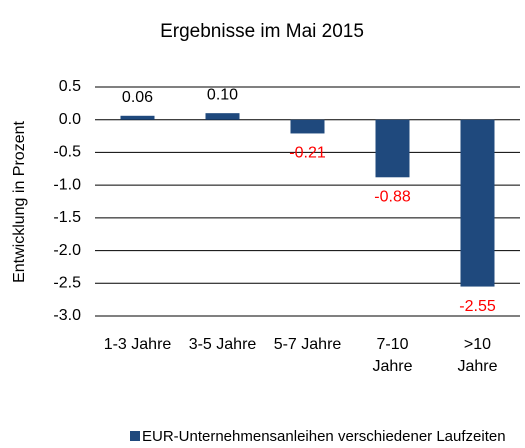 The image size is (525, 448). What do you see at coordinates (262, 31) in the screenshot?
I see `chart-title: Ergebnisse im Mai 2015` at bounding box center [262, 31].